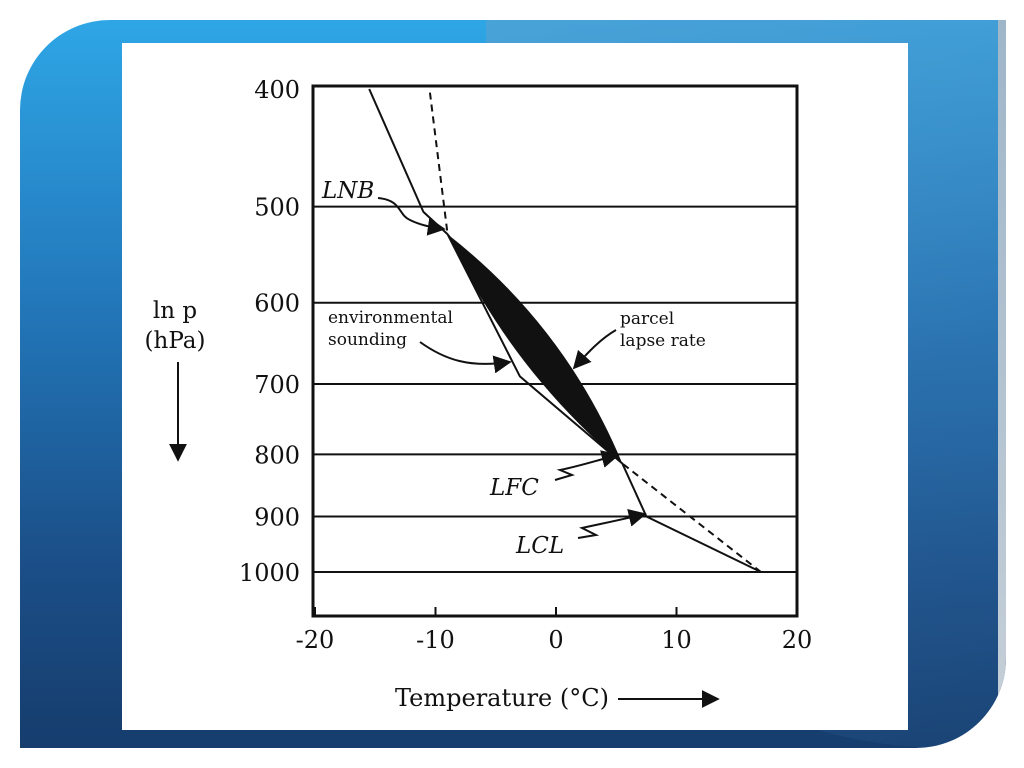 Image resolution: width=1024 pixels, height=768 pixels. Describe the element at coordinates (175, 311) in the screenshot. I see `y-axis-label-line1: ln p` at that location.